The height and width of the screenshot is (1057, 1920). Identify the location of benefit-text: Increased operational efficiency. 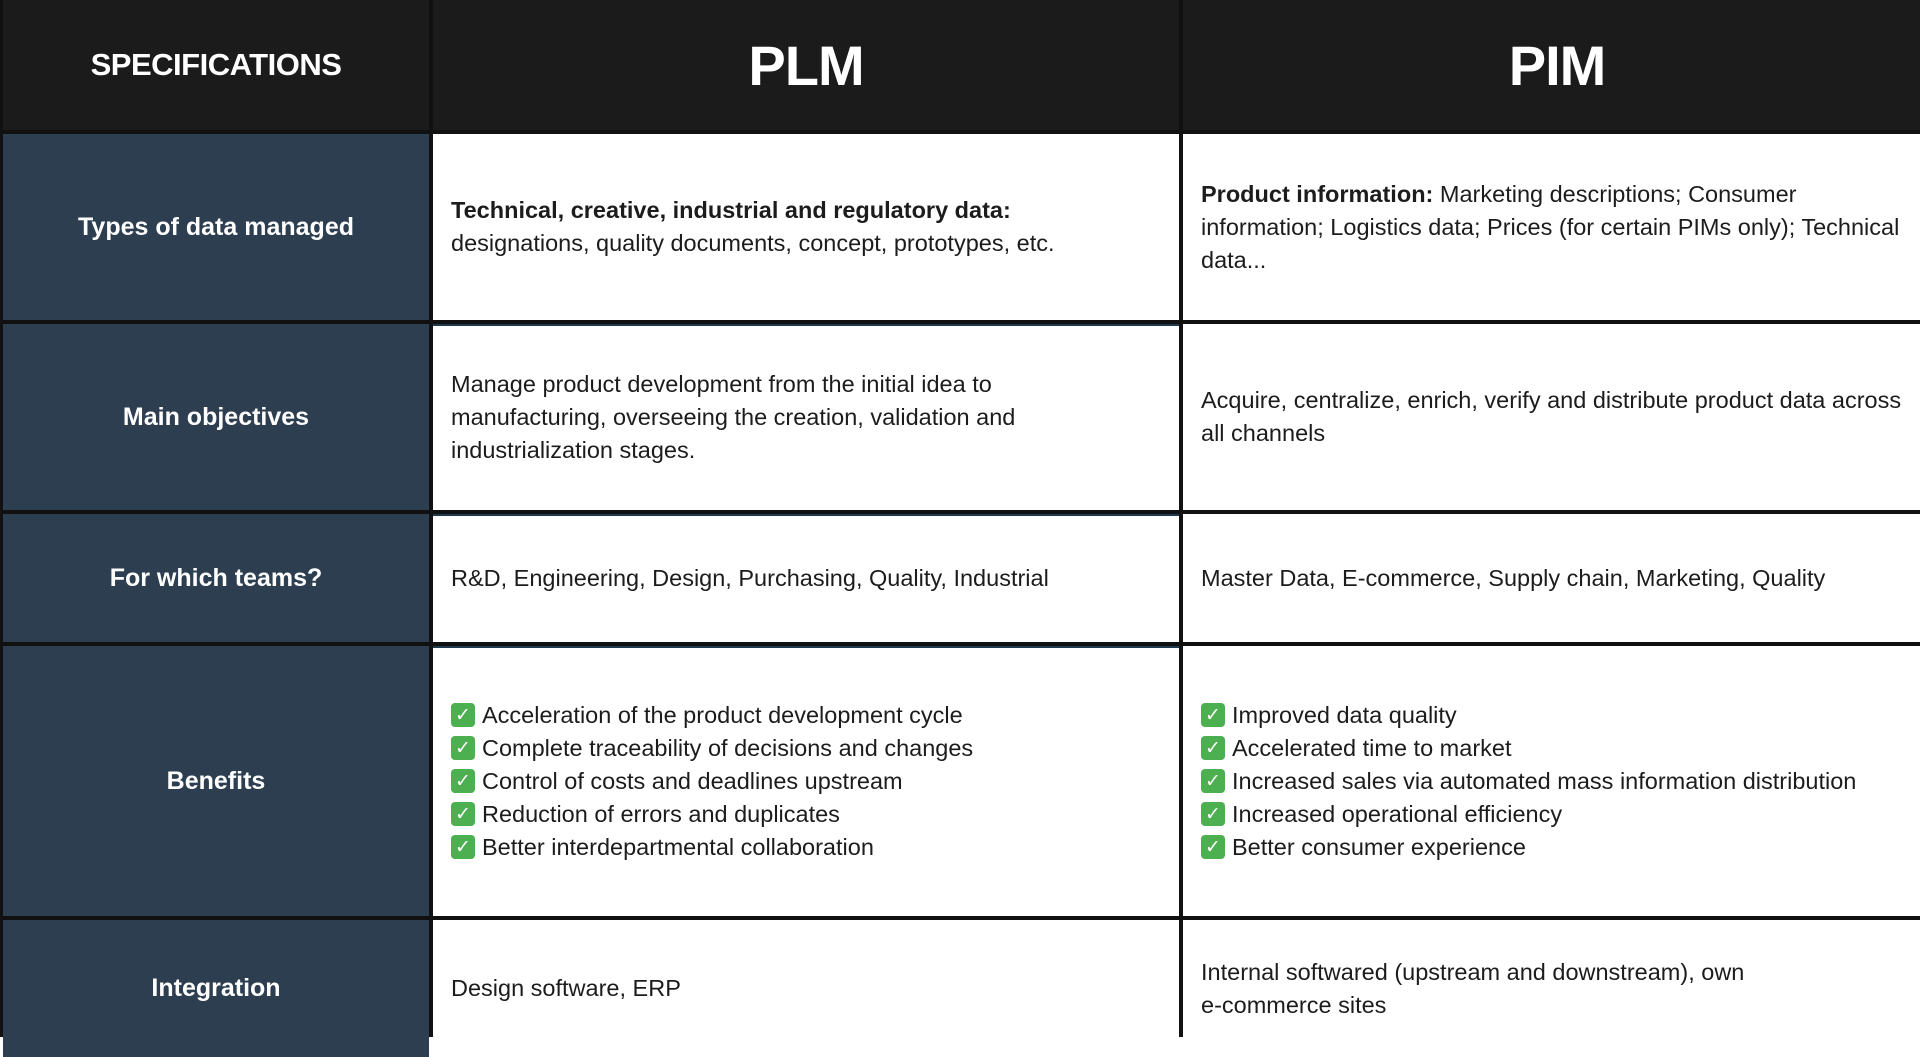
(1397, 813).